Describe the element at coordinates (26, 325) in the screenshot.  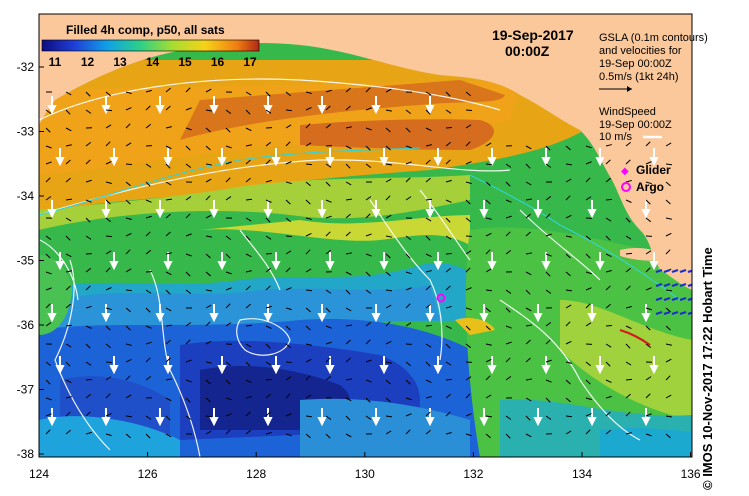
I see `lat-tick-label: -36` at that location.